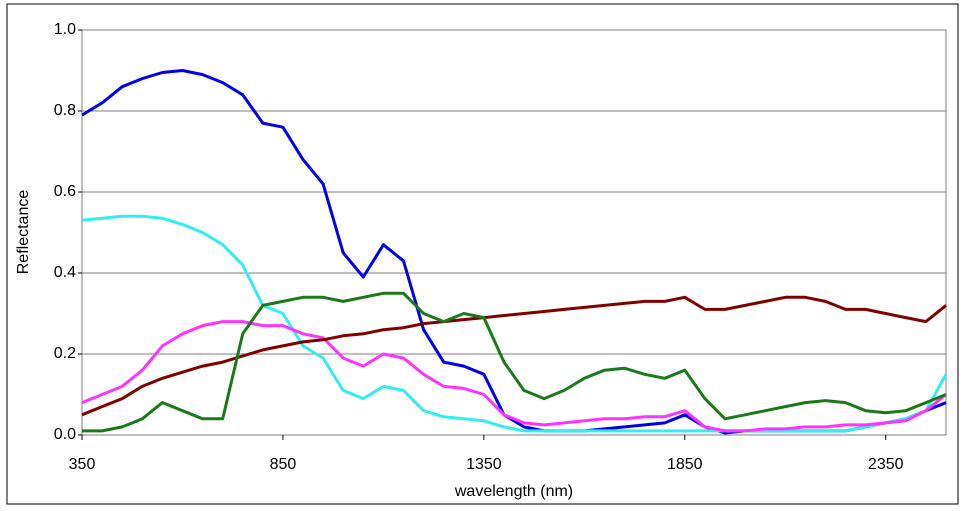  I want to click on x-tick-label: 350, so click(82, 464).